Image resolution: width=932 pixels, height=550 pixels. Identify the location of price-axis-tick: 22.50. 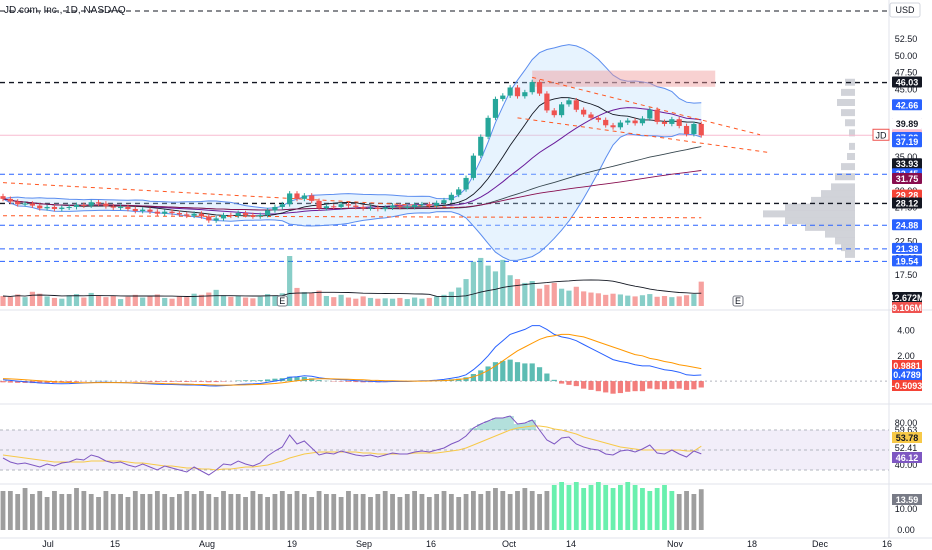
(906, 241).